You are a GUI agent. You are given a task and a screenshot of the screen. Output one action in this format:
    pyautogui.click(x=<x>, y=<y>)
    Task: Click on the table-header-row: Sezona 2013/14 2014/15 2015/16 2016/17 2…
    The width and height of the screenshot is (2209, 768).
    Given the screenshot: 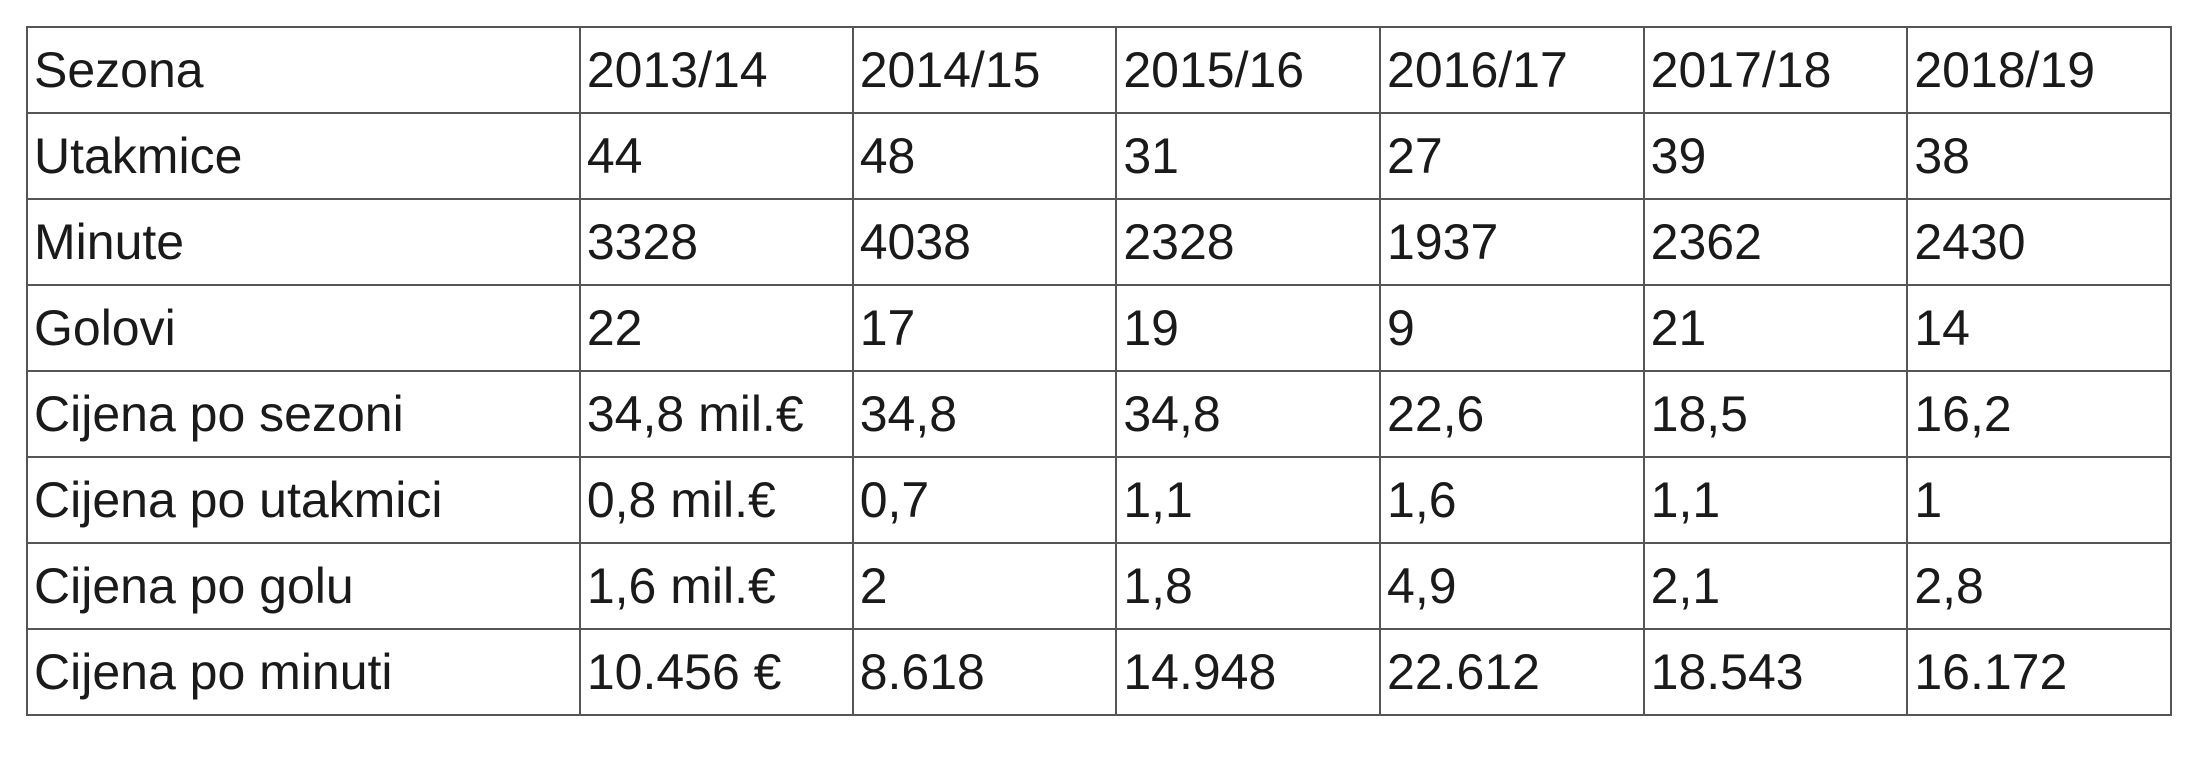 What is the action you would take?
    pyautogui.click(x=1099, y=70)
    